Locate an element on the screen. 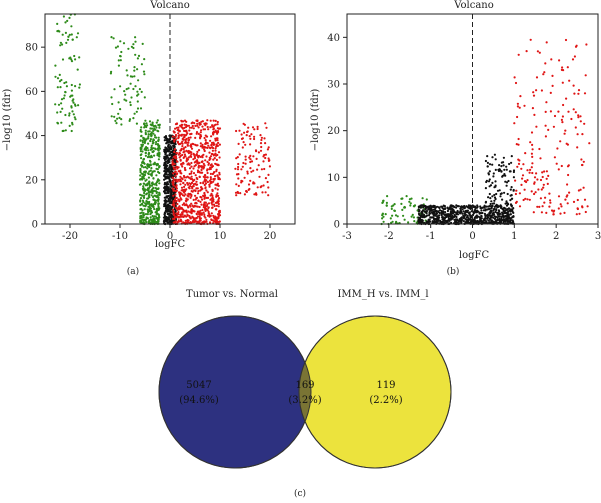 The width and height of the screenshot is (601, 503). panel-c-tag: (c) is located at coordinates (300, 493).